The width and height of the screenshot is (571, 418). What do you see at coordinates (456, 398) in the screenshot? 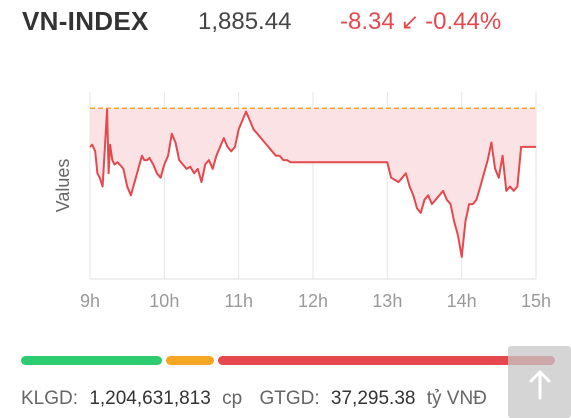
I see `value-unit: tỷ VNĐ` at bounding box center [456, 398].